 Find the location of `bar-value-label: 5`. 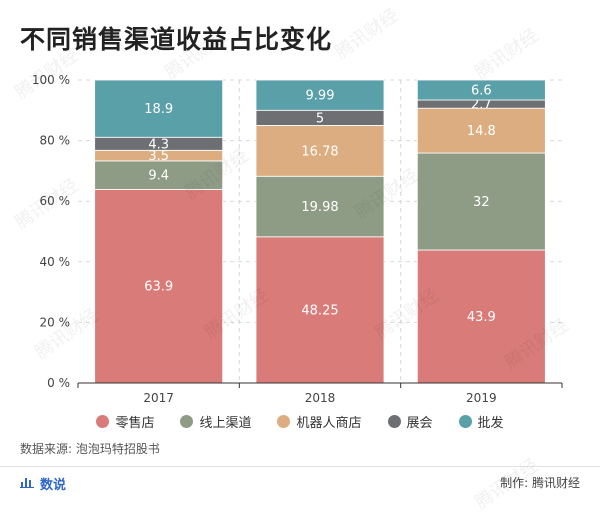

bar-value-label: 5 is located at coordinates (320, 118).